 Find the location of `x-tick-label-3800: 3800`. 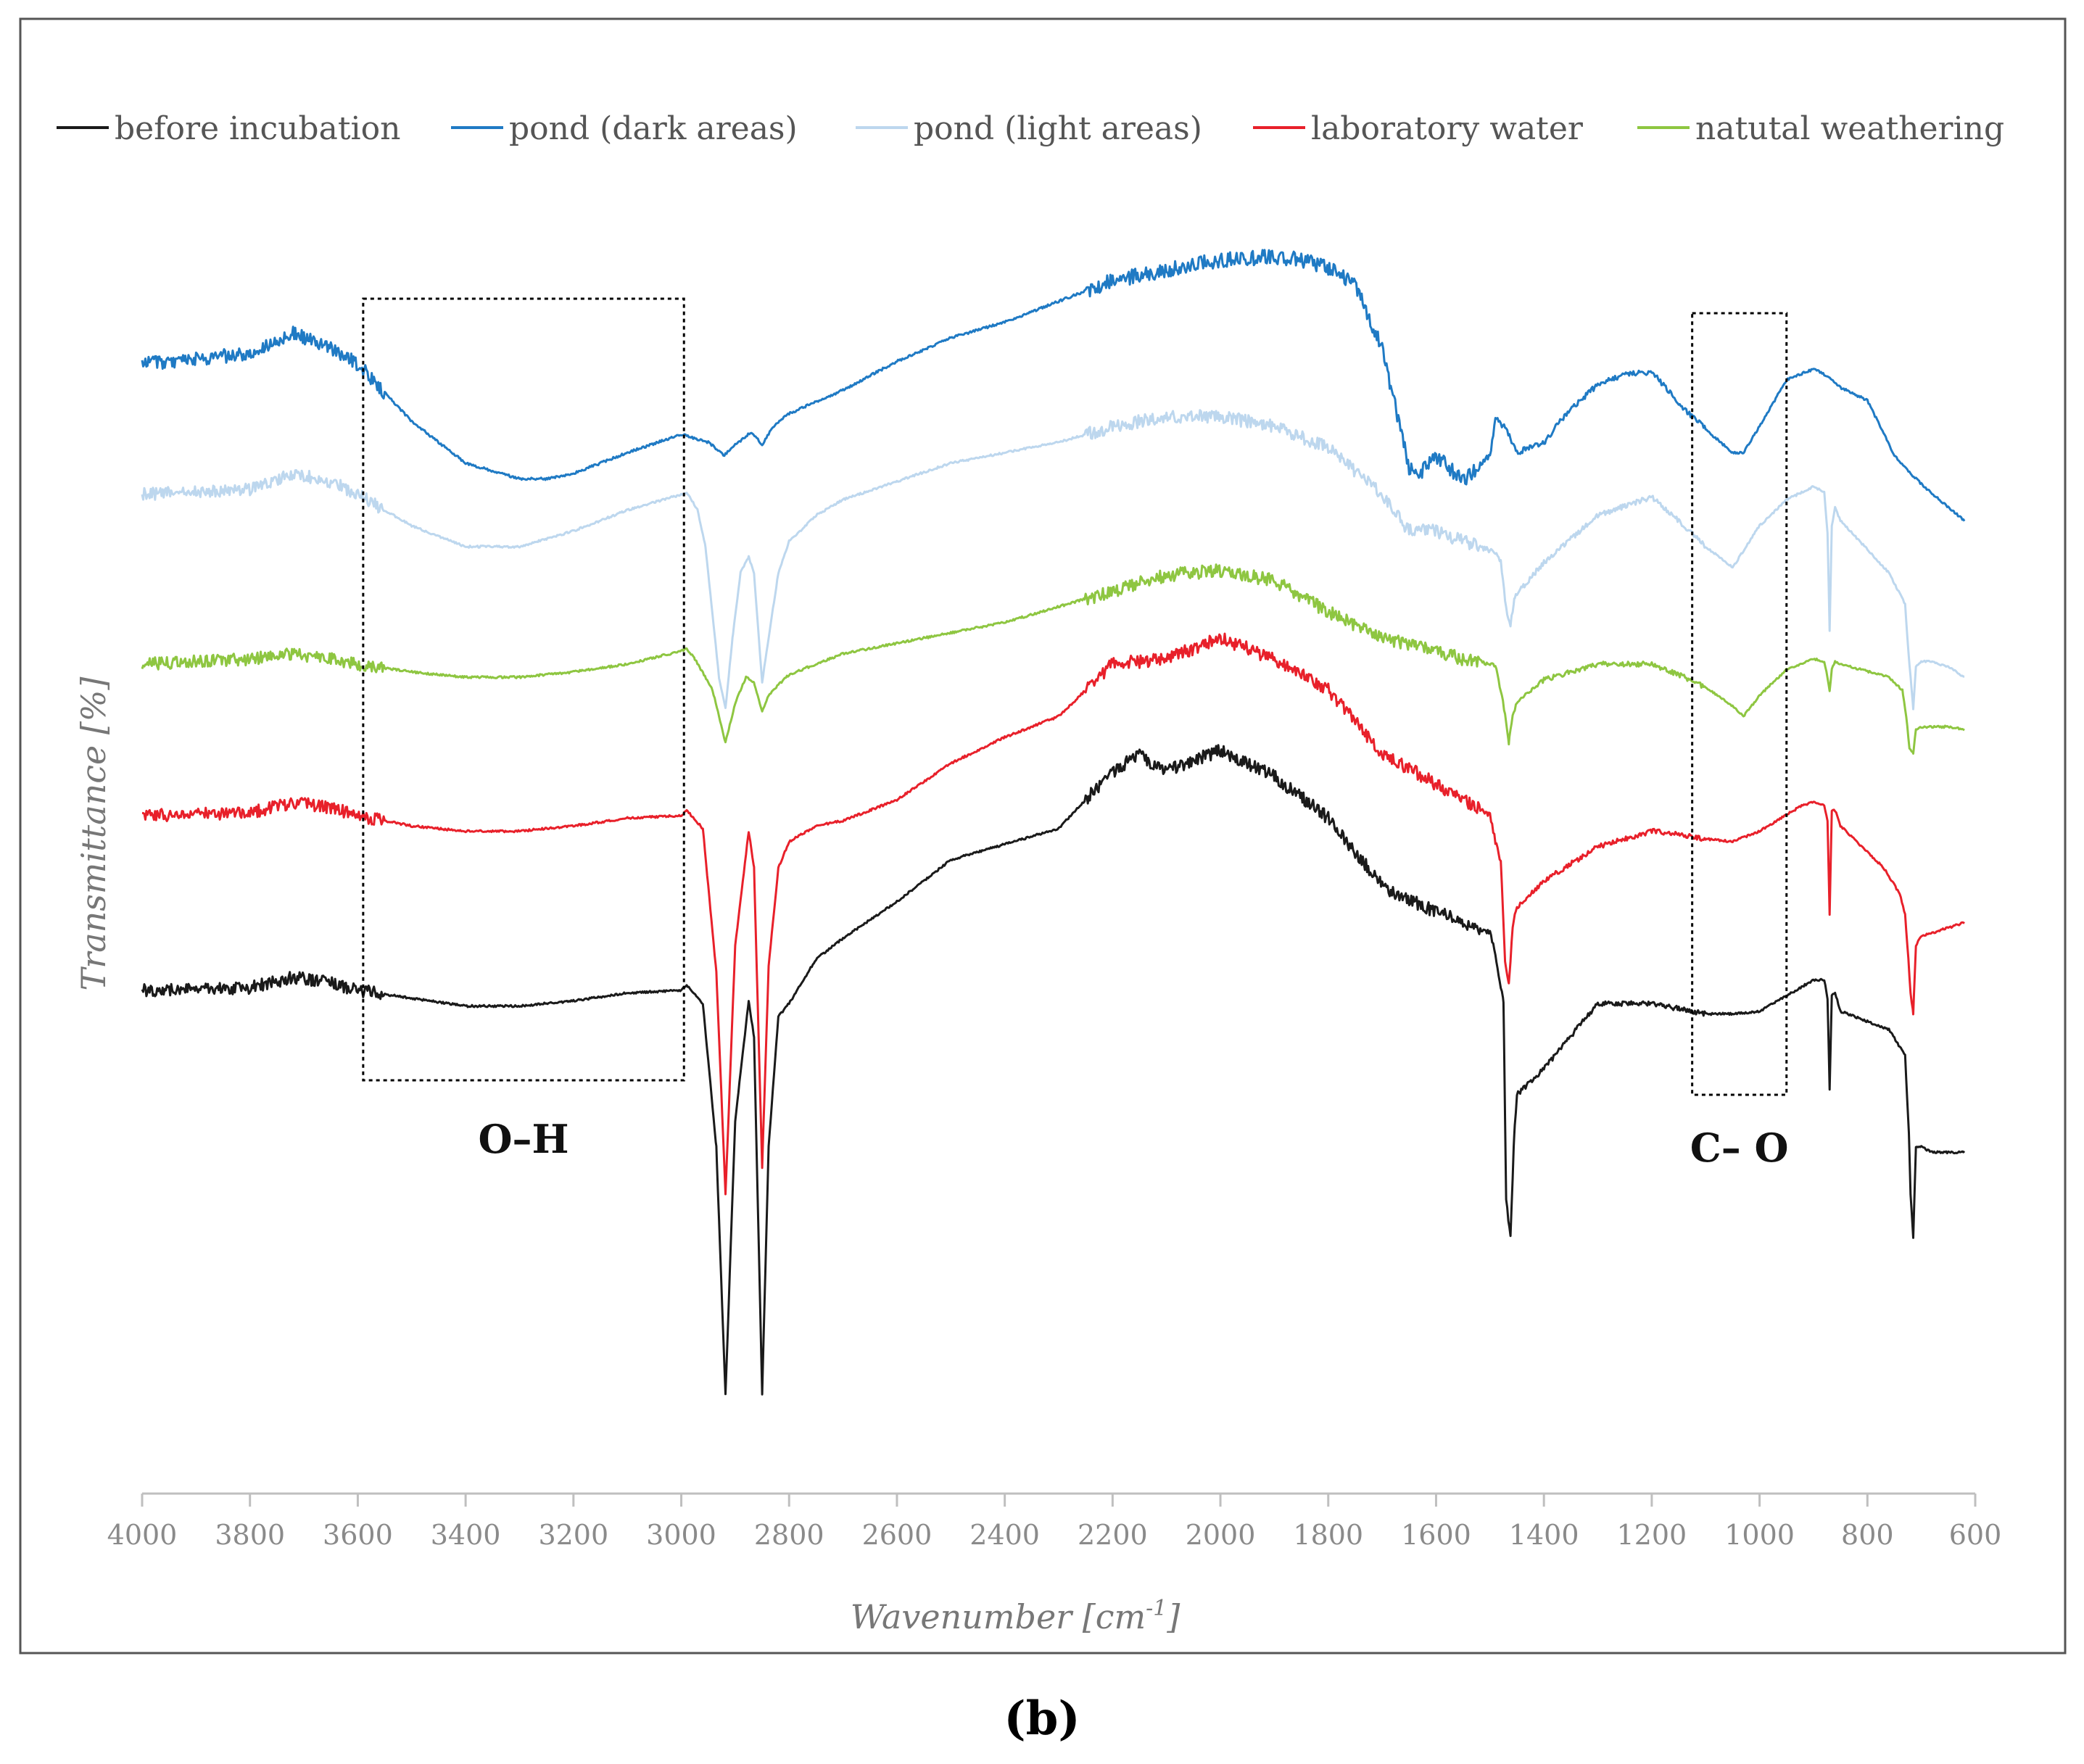

x-tick-label-3800: 3800 is located at coordinates (250, 1535).